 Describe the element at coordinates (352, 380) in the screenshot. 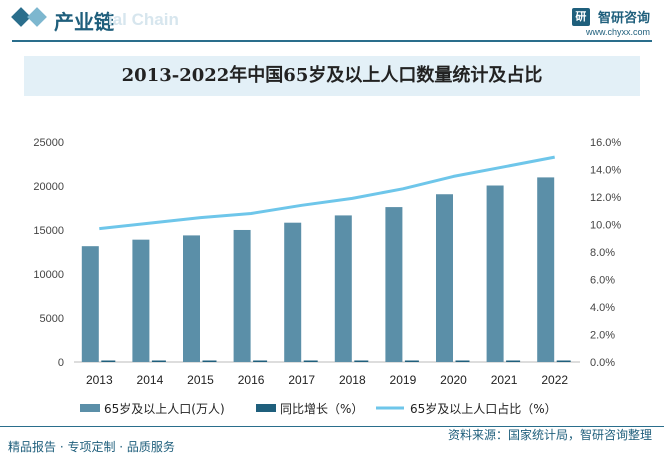

I see `x-tick-label: 2018` at that location.